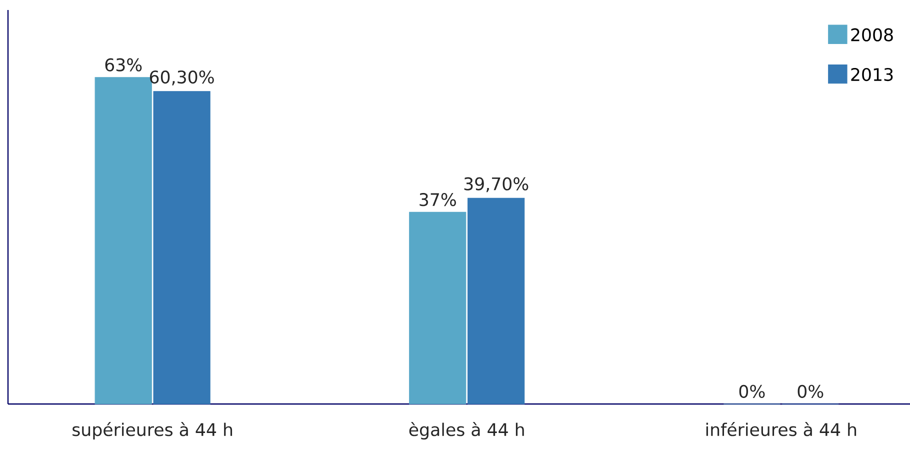 This screenshot has width=910, height=457. Describe the element at coordinates (872, 35) in the screenshot. I see `legend-label: 2008` at that location.